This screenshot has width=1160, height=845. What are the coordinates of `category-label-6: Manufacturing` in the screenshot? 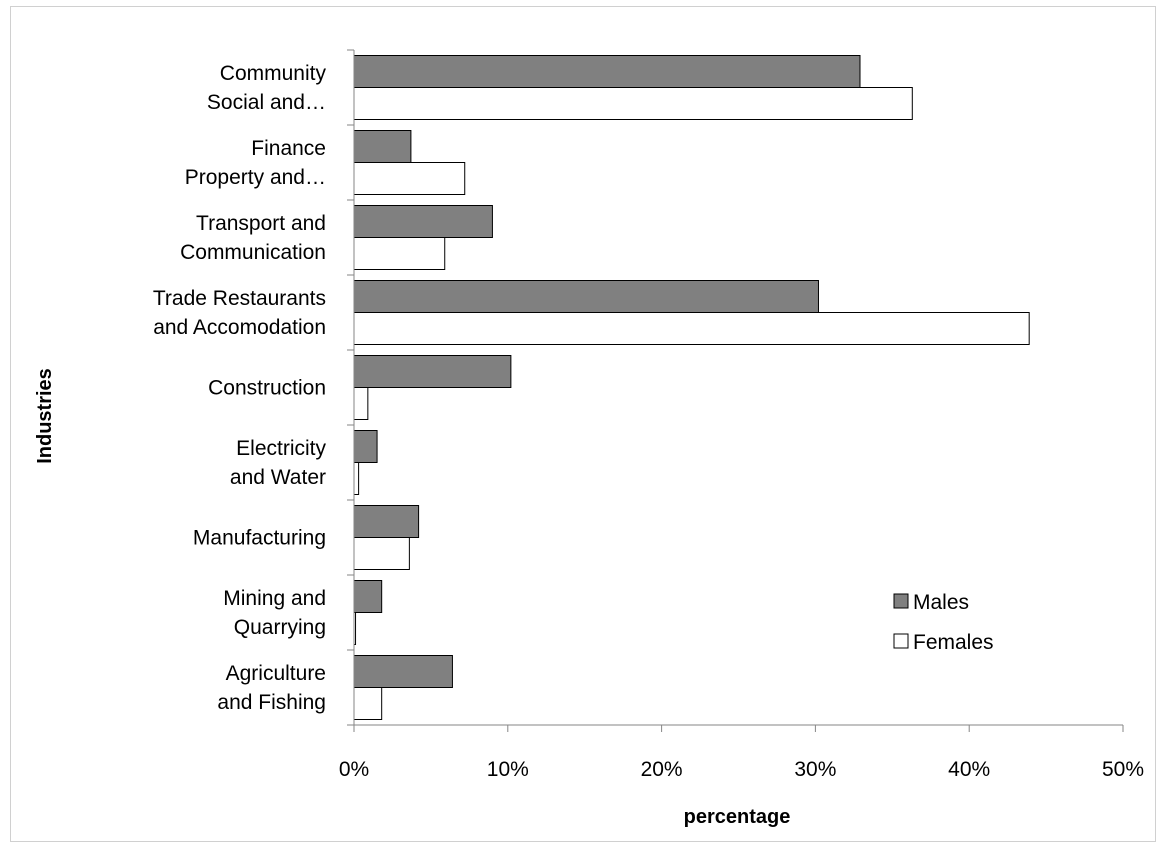 It's located at (259, 538).